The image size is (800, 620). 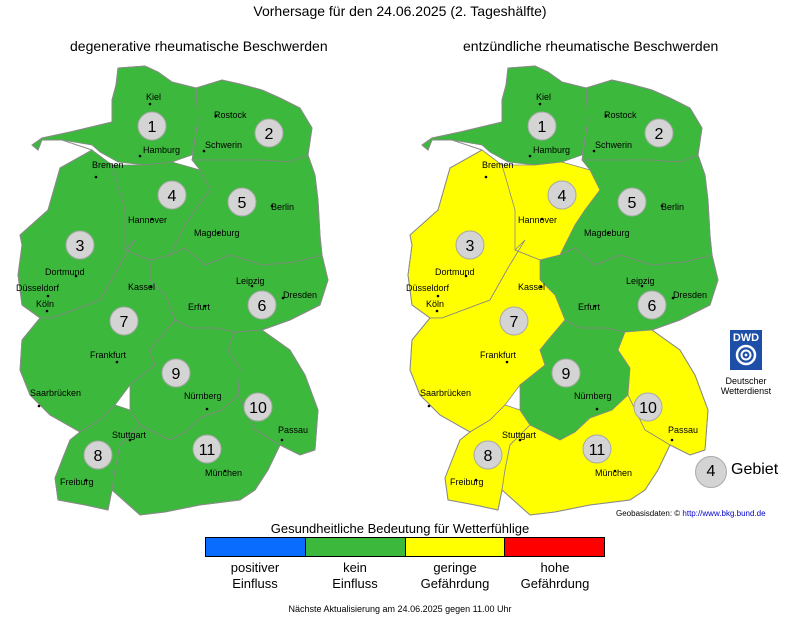 What do you see at coordinates (613, 145) in the screenshot?
I see `city-label: Schwerin` at bounding box center [613, 145].